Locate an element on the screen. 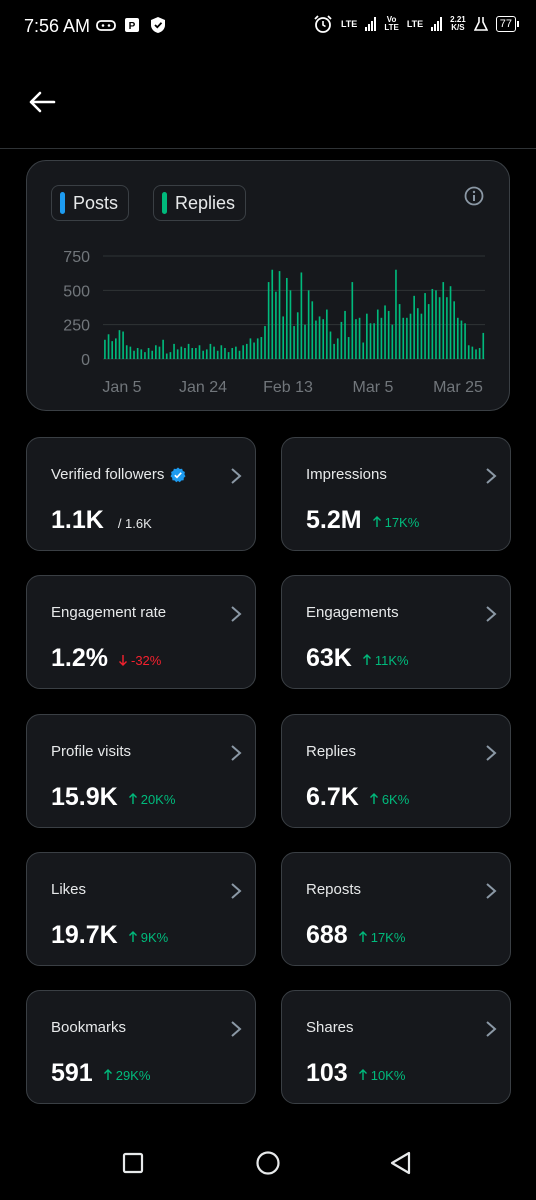  y-tick-label: 750 is located at coordinates (76, 257).